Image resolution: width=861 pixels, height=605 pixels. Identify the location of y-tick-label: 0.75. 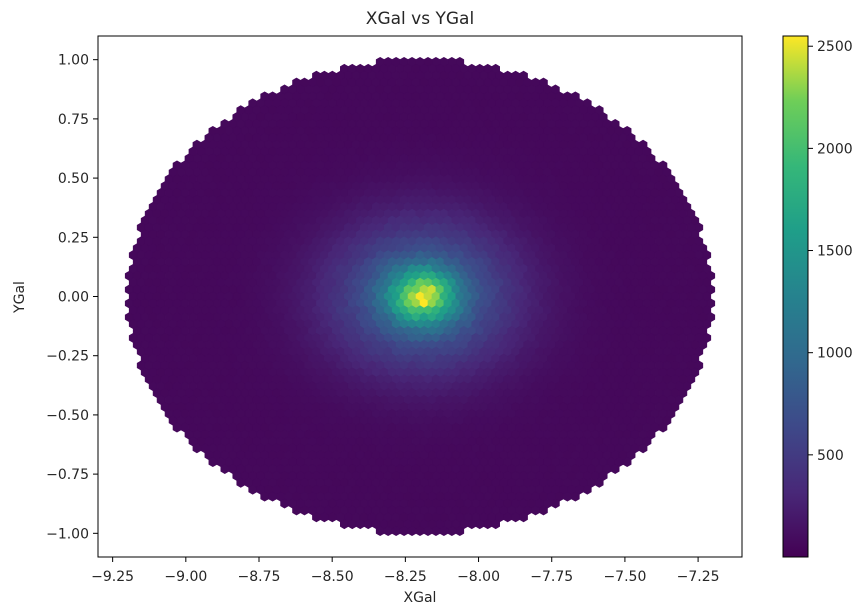
(73, 120).